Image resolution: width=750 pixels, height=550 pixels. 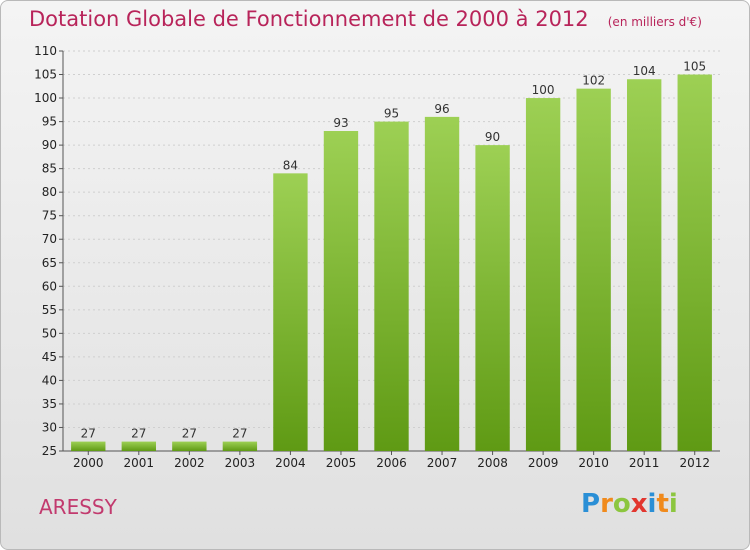 I want to click on y-tick-label: 30, so click(x=49, y=427).